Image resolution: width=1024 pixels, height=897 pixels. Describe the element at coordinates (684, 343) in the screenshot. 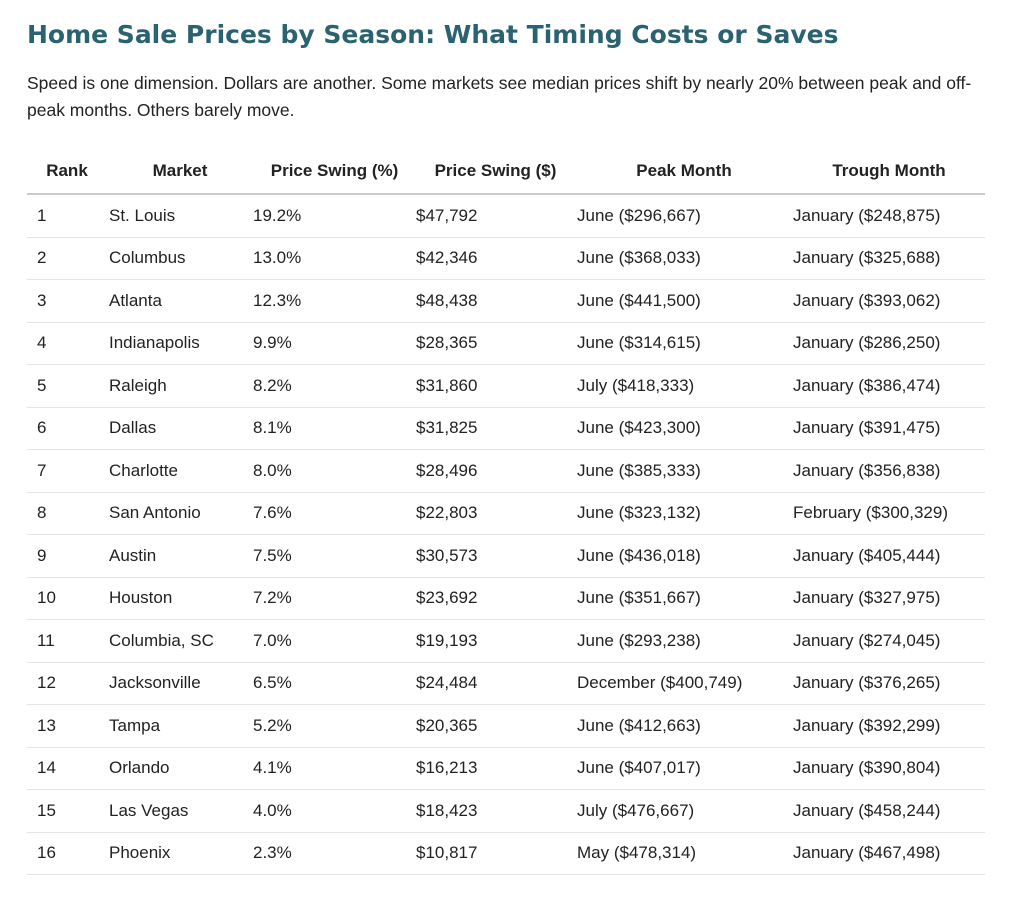

I see `peak-month-cell: June ($314,615)` at that location.